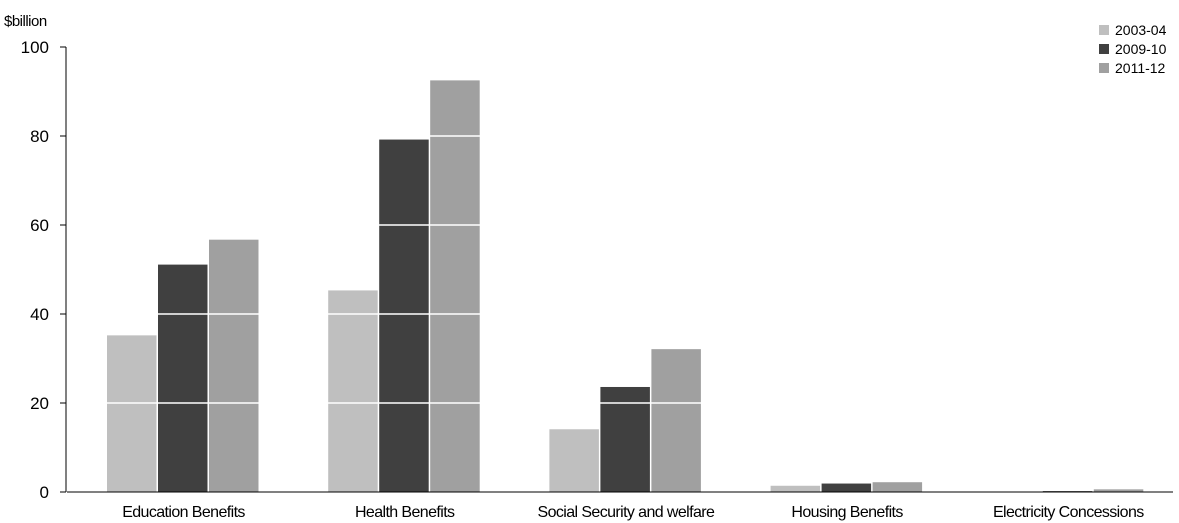 The image size is (1179, 523). I want to click on y-tick-label: 80, so click(39, 136).